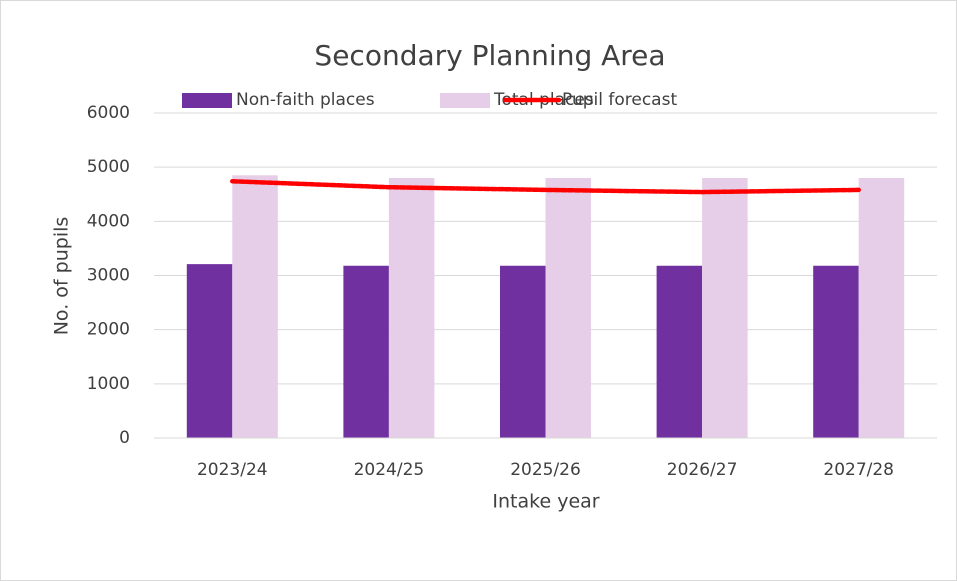 This screenshot has height=581, width=957. I want to click on y-tick-label: 4000, so click(108, 221).